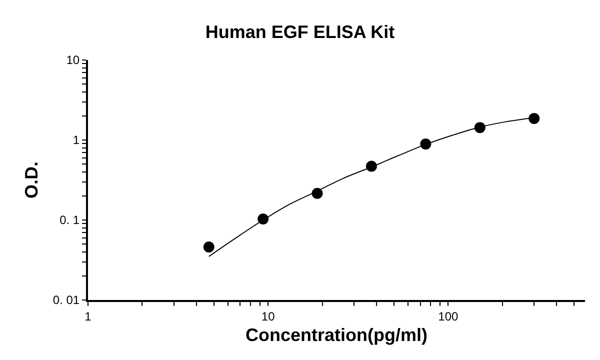 Image resolution: width=600 pixels, height=360 pixels. Describe the element at coordinates (448, 316) in the screenshot. I see `x-tick-label: 100` at that location.